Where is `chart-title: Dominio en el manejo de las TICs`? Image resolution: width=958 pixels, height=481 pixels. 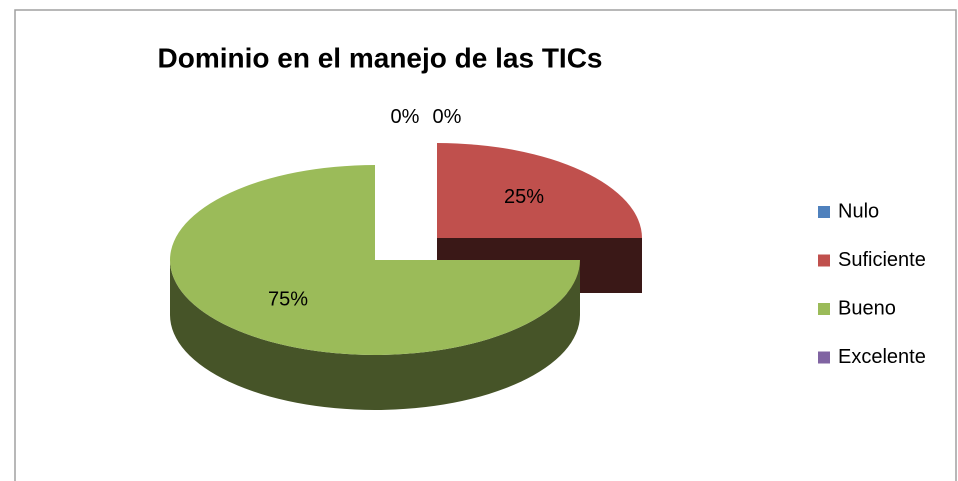 chart-title: Dominio en el manejo de las TICs is located at coordinates (380, 57).